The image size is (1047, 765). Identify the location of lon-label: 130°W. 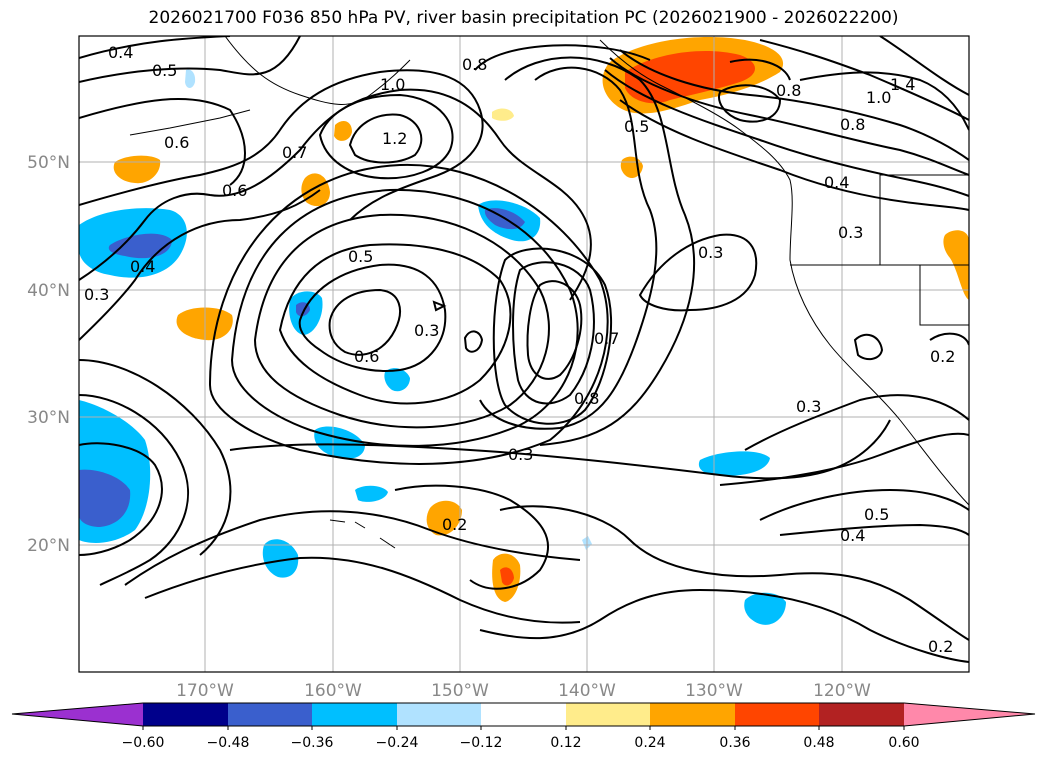
(714, 691).